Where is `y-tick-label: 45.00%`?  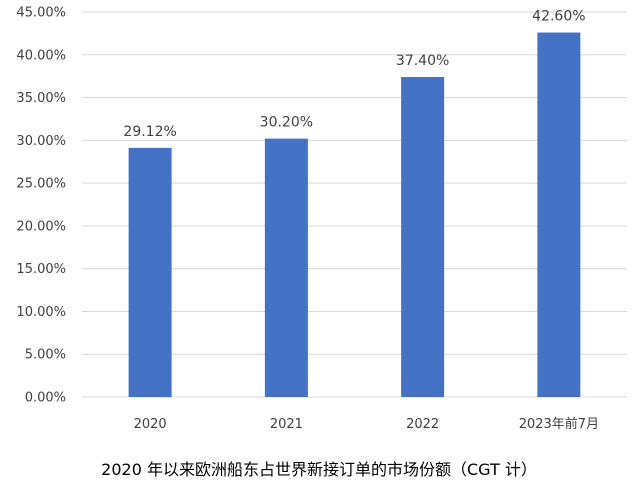 y-tick-label: 45.00% is located at coordinates (41, 13).